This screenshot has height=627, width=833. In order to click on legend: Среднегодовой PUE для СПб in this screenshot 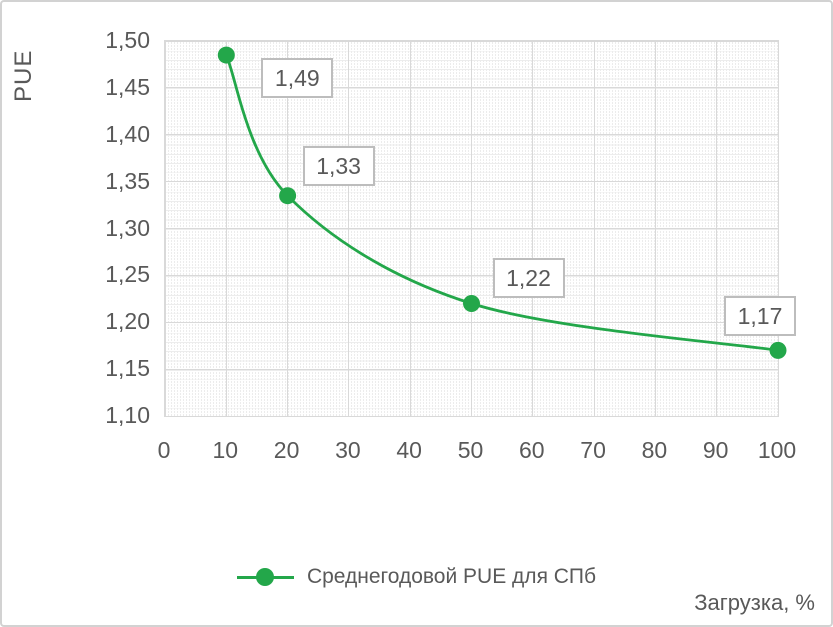, I will do `click(416, 577)`.